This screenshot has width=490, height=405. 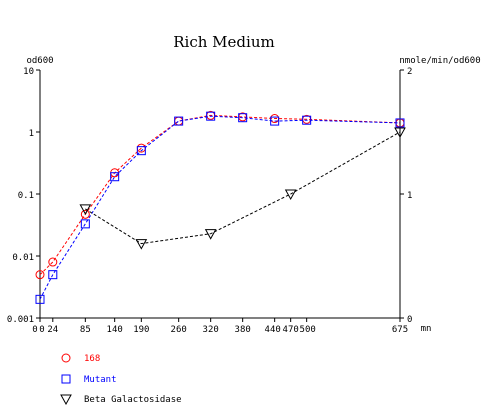 I want to click on x-tick-label: 140, so click(x=115, y=330).